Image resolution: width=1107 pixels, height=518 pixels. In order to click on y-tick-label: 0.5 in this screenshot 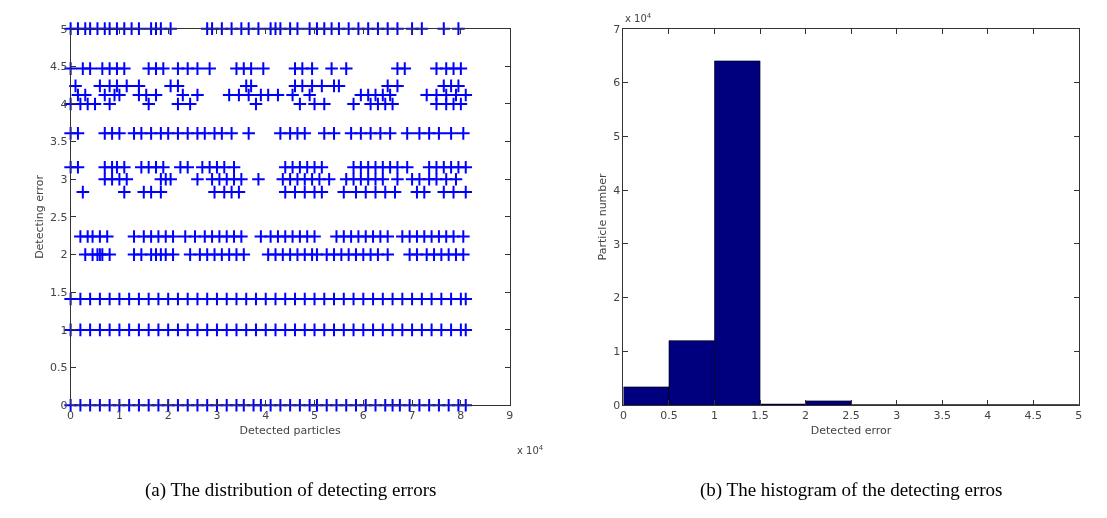, I will do `click(58, 368)`.